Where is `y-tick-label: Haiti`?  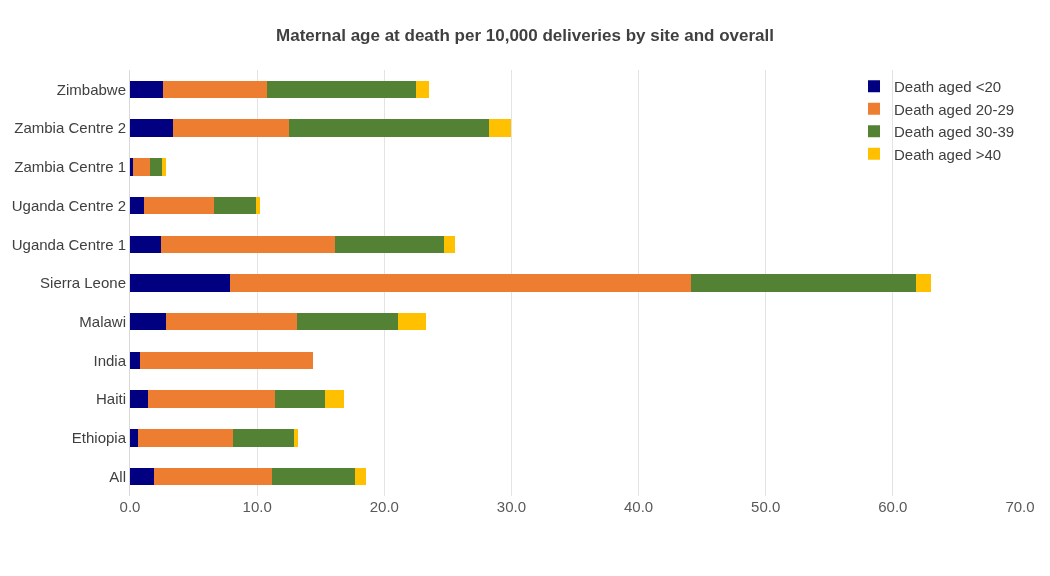
y-tick-label: Haiti is located at coordinates (110, 399).